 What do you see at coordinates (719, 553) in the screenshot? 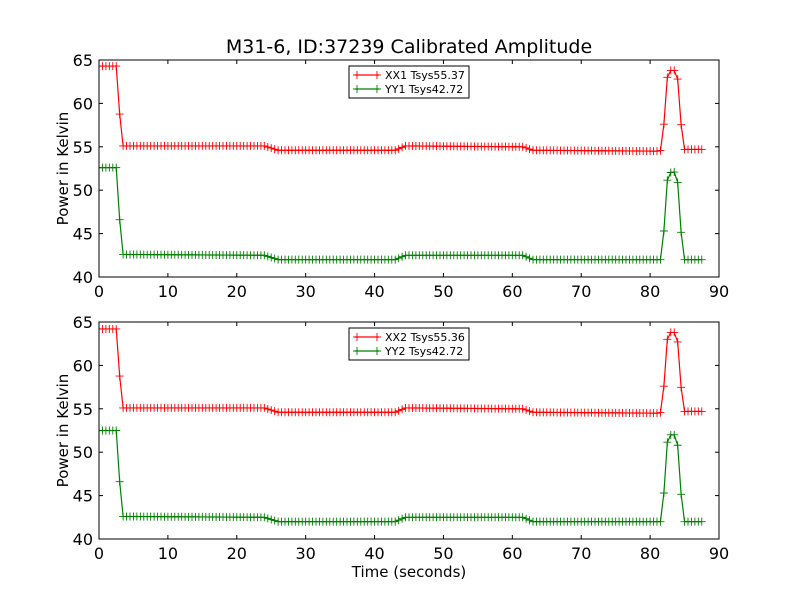
I see `x-tick-label: 90` at bounding box center [719, 553].